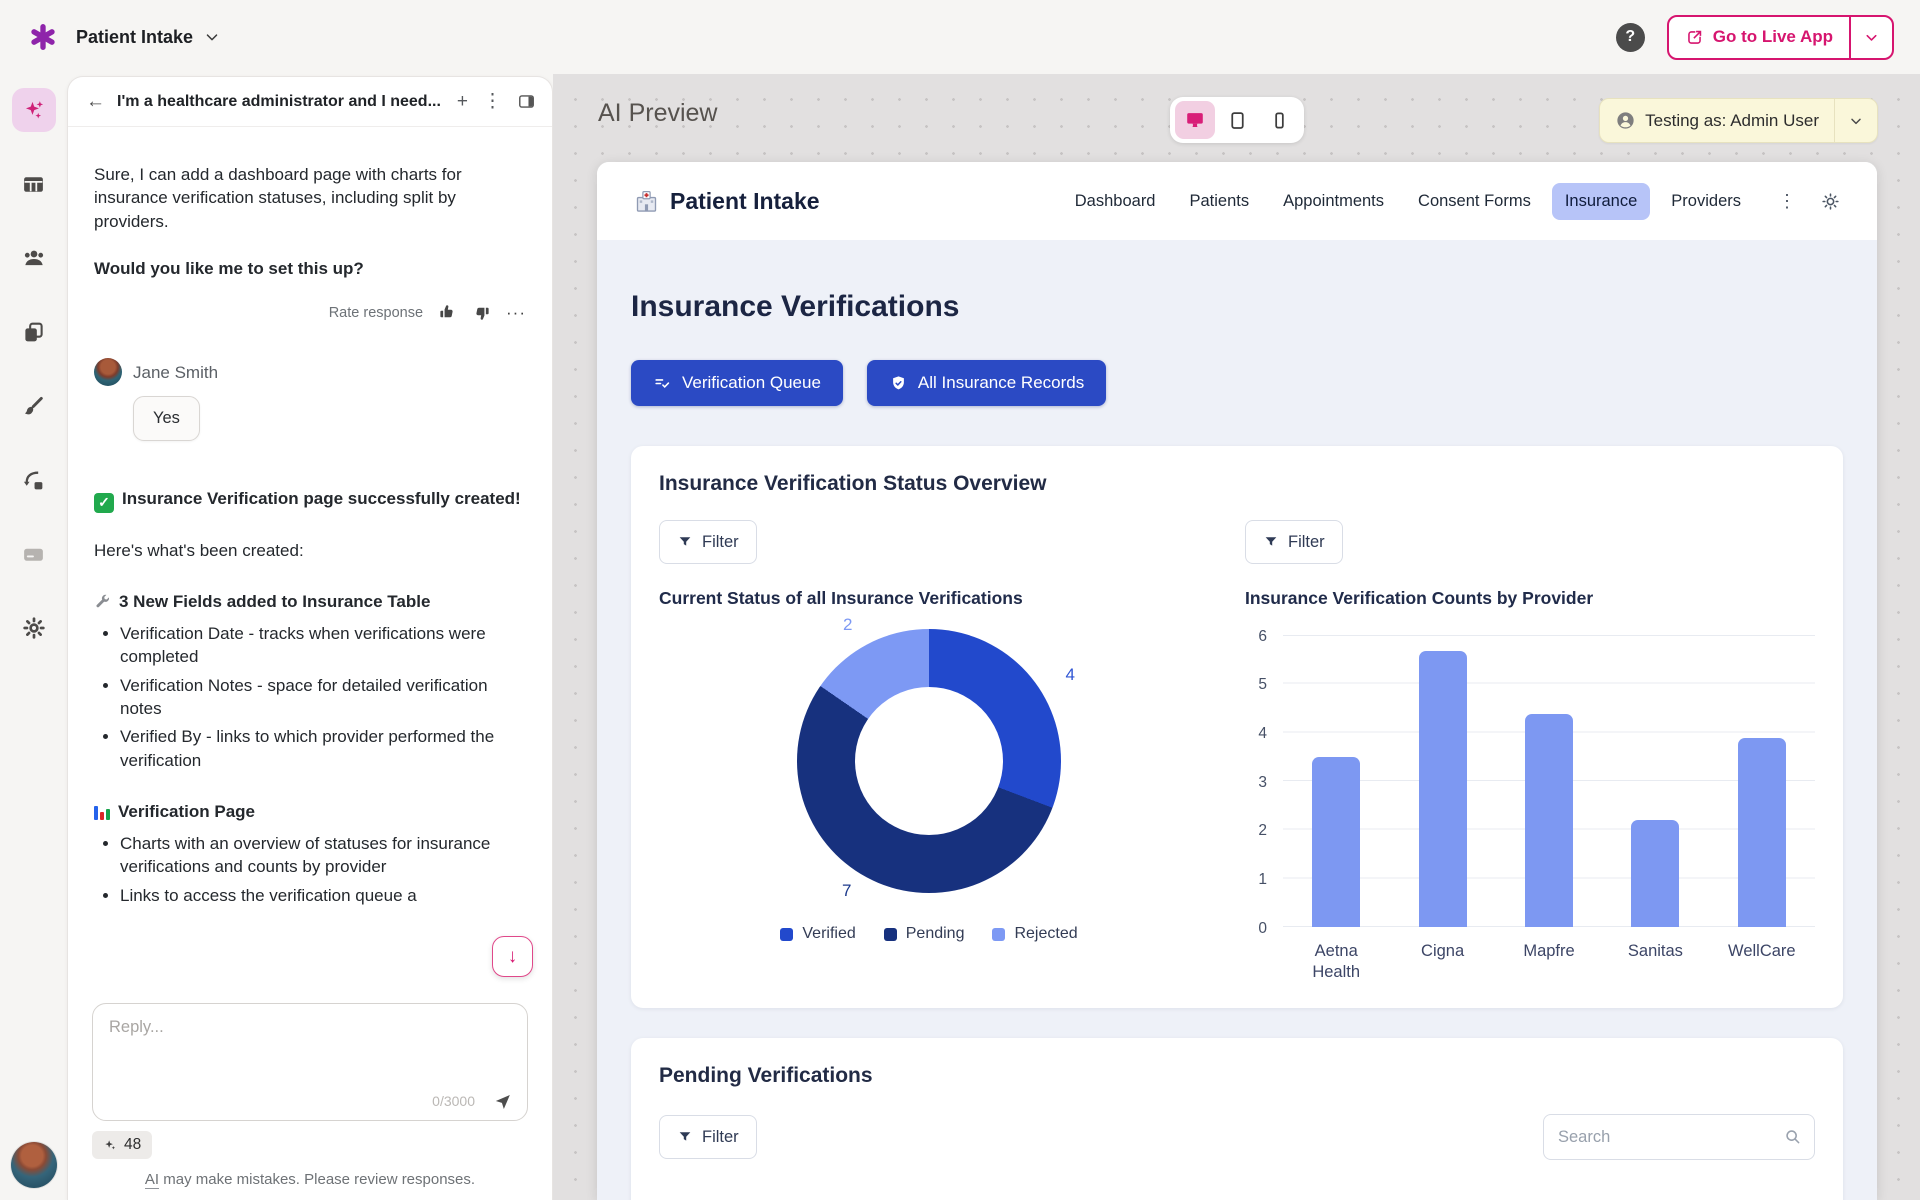 The image size is (1920, 1200). What do you see at coordinates (787, 934) in the screenshot?
I see `legend-chip-verified` at bounding box center [787, 934].